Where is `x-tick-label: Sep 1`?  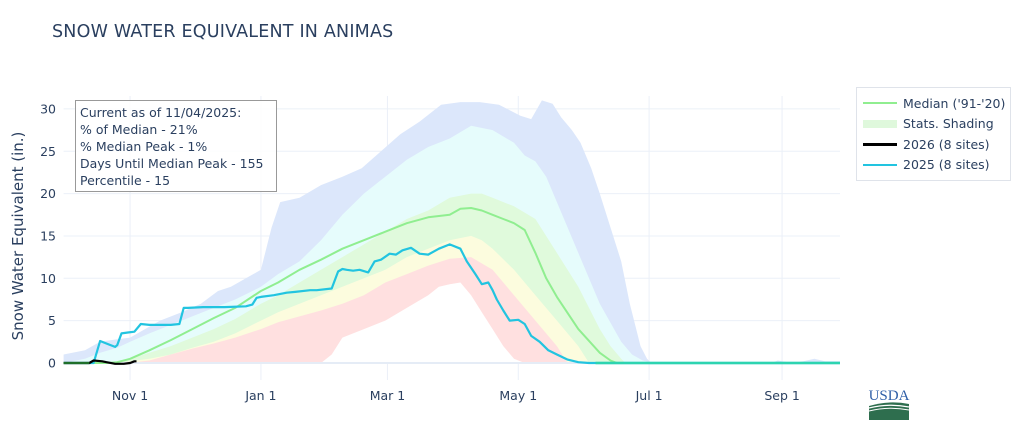
x-tick-label: Sep 1 is located at coordinates (782, 395).